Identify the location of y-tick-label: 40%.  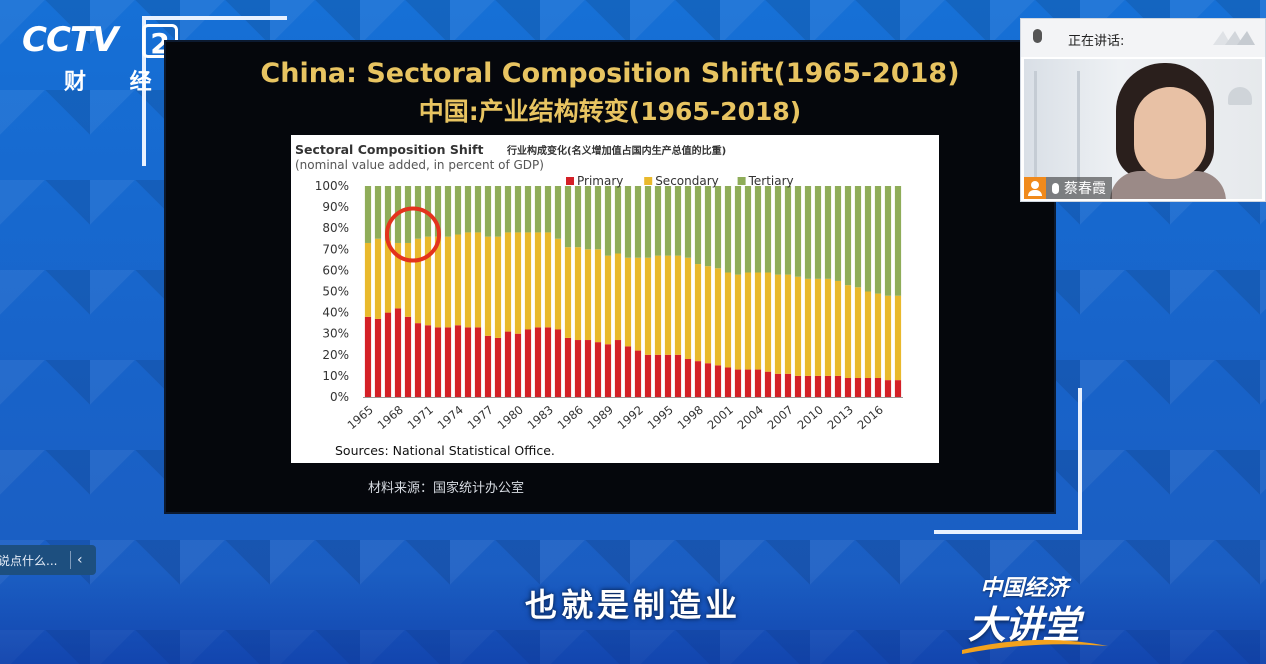
(335, 313).